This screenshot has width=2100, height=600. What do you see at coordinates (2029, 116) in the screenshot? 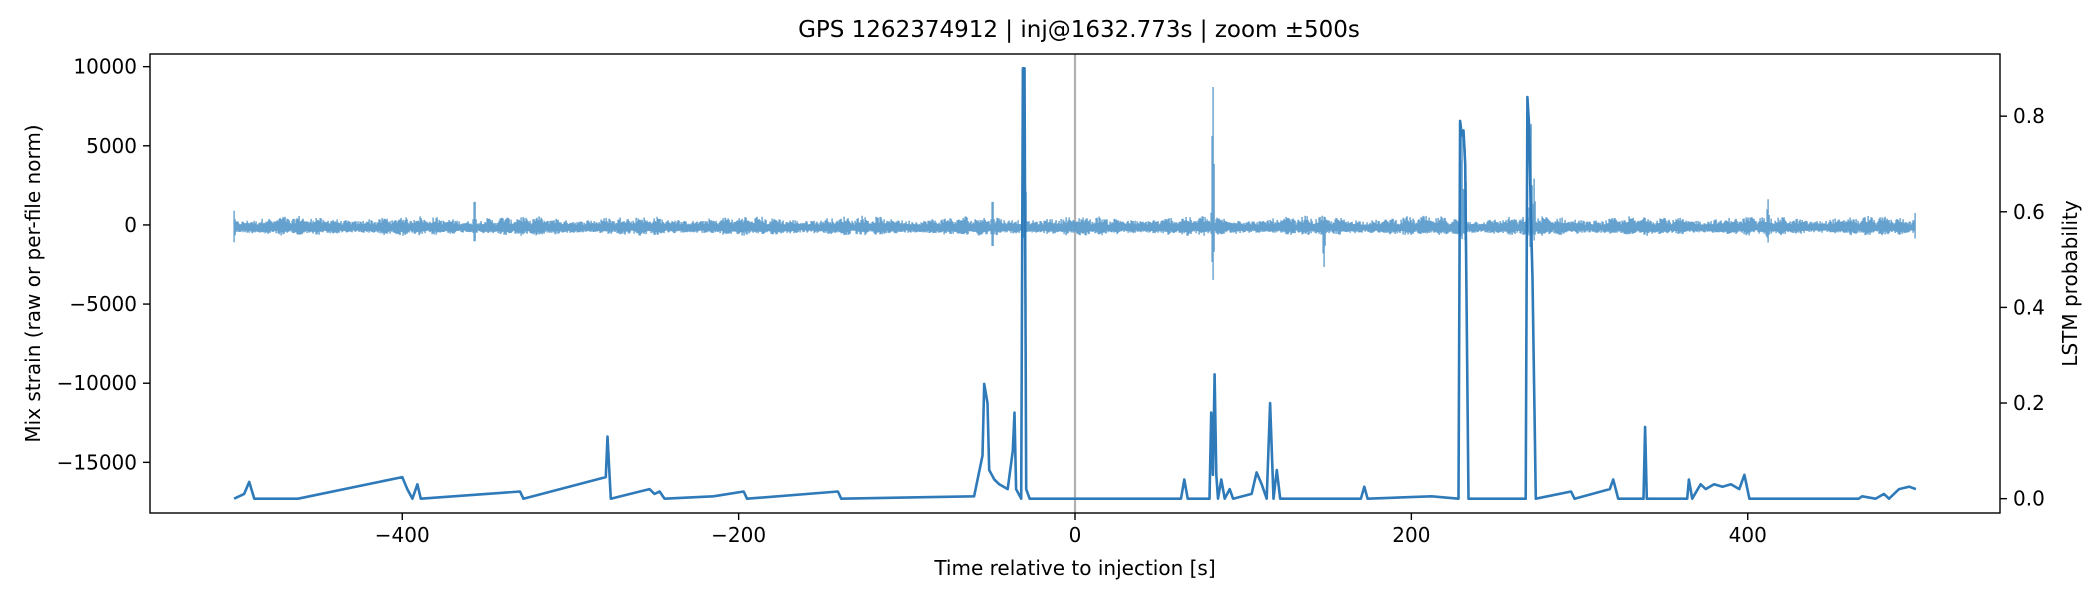
I see `y2-tick-label: 0.8` at bounding box center [2029, 116].